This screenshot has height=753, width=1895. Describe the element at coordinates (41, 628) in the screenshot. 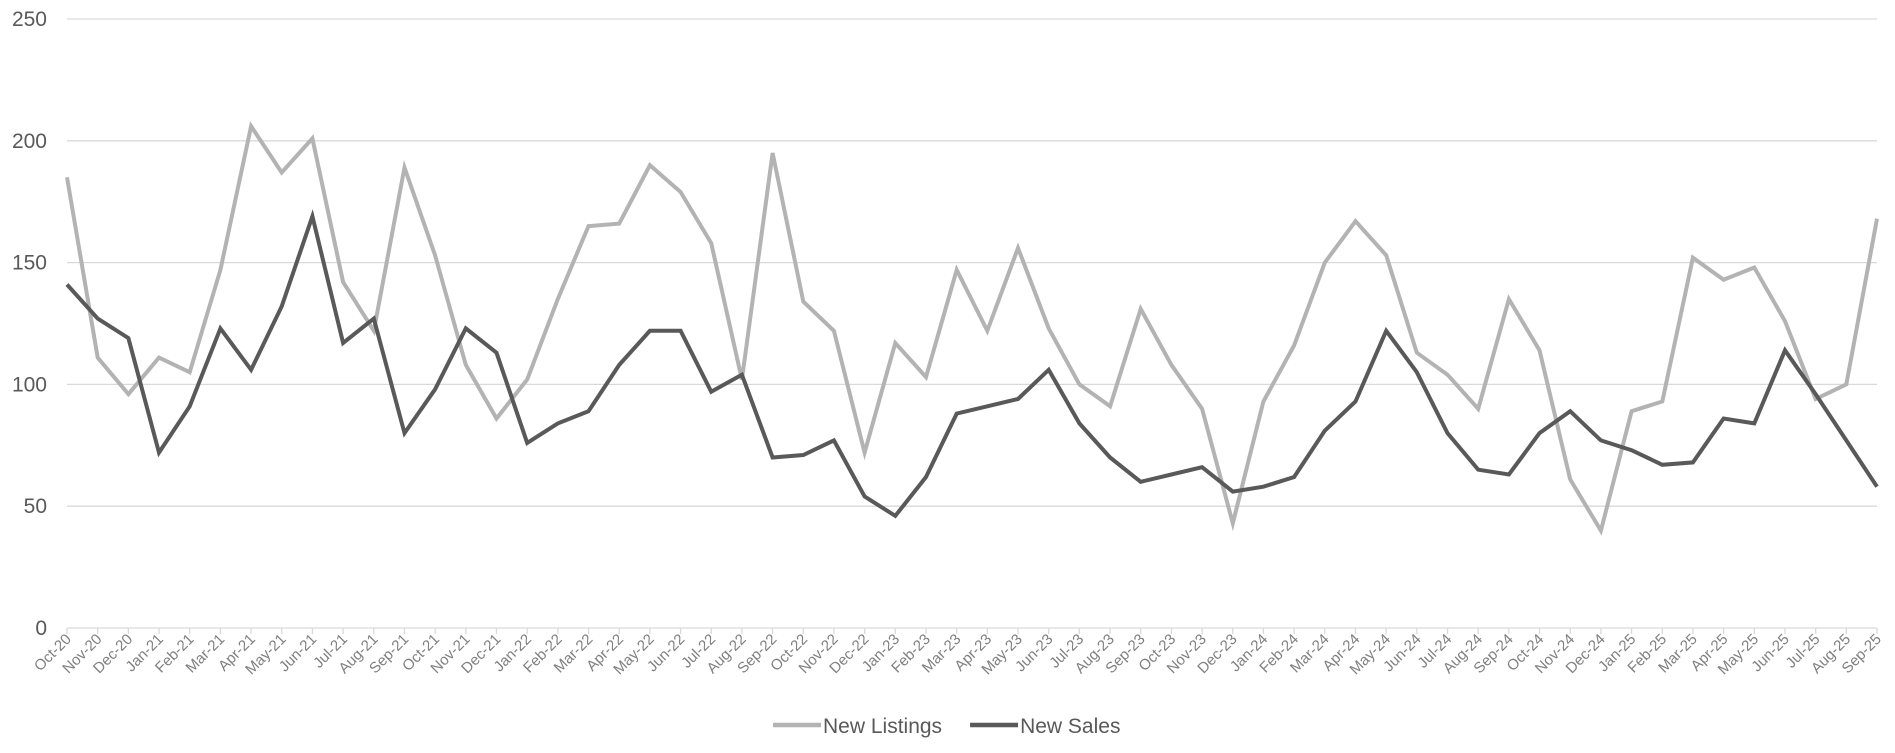

I see `y-tick-label: 0` at that location.